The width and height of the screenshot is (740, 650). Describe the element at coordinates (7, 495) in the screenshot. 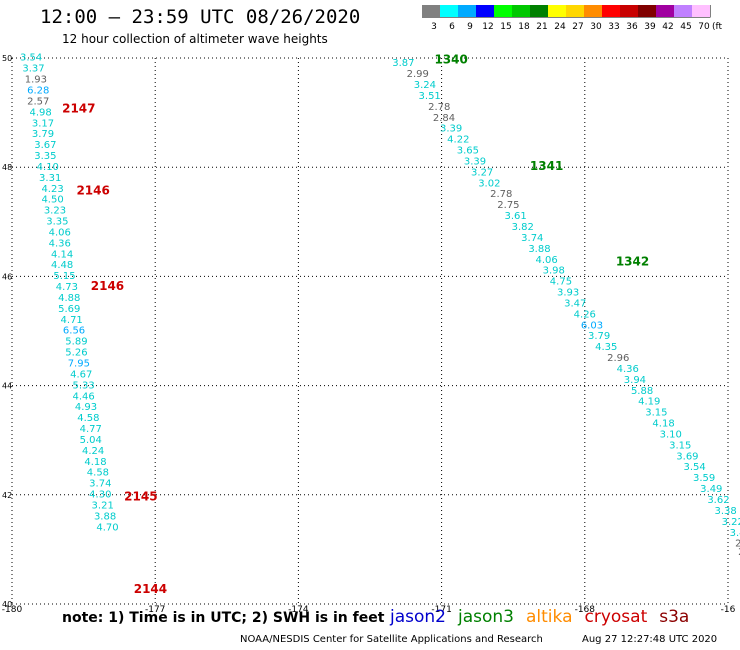

I see `y-tick-label: 42` at that location.